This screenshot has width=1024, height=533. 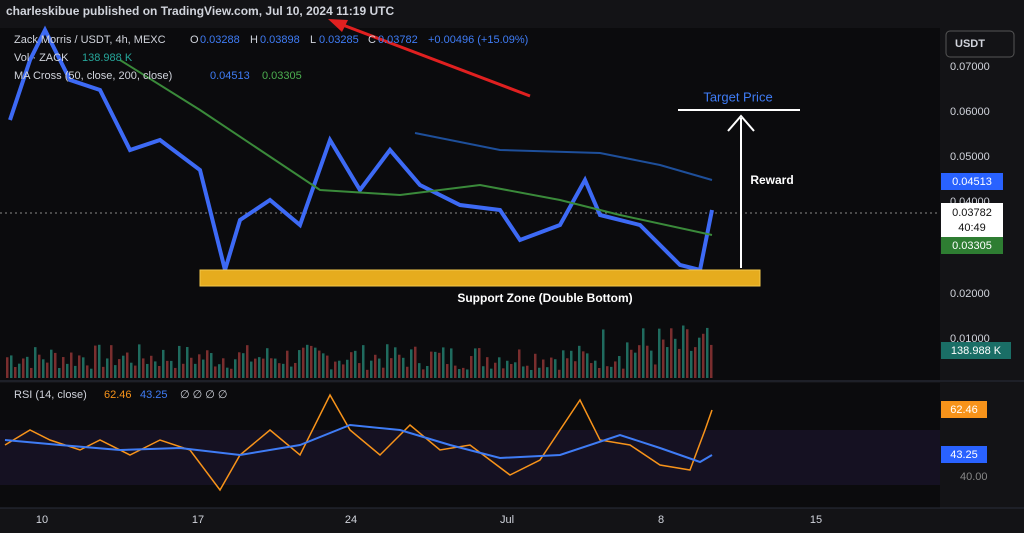 I want to click on rsi-ma-badge-text: 43.25, so click(x=964, y=455).